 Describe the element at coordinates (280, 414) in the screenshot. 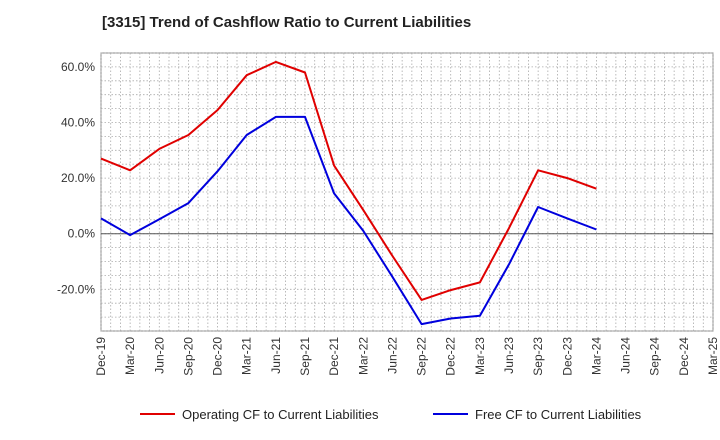

I see `legend-label: Operating CF to Current Liabilities` at that location.